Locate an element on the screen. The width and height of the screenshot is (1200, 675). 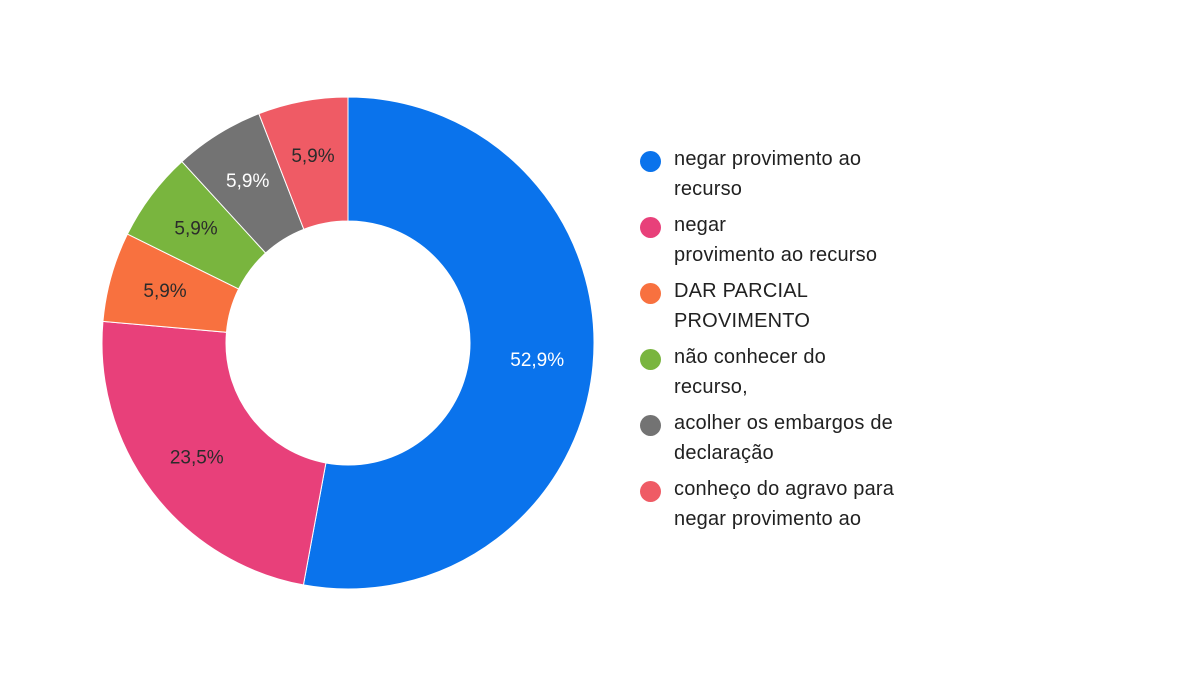
legend-item-3: DAR PARCIAL PROVIMENTO is located at coordinates (800, 306).